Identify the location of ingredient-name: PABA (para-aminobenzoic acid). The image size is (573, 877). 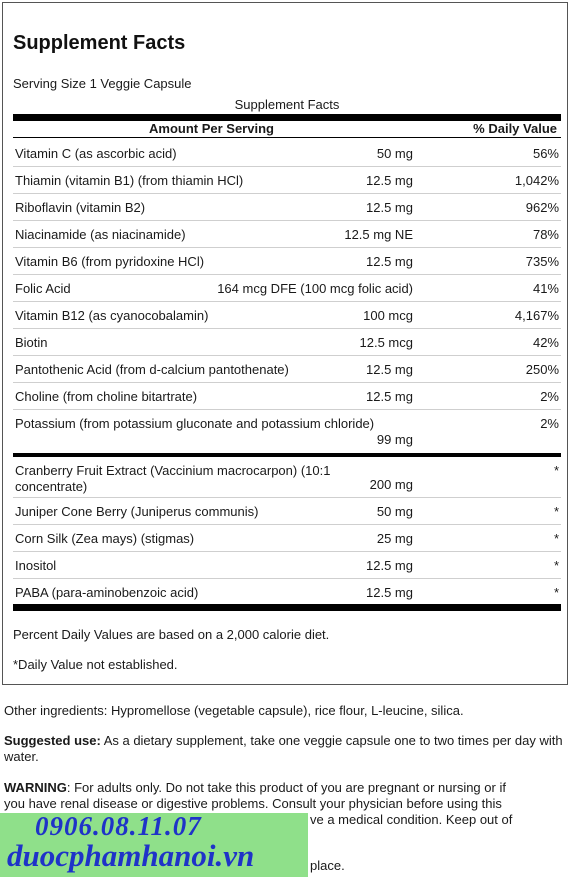
(107, 592).